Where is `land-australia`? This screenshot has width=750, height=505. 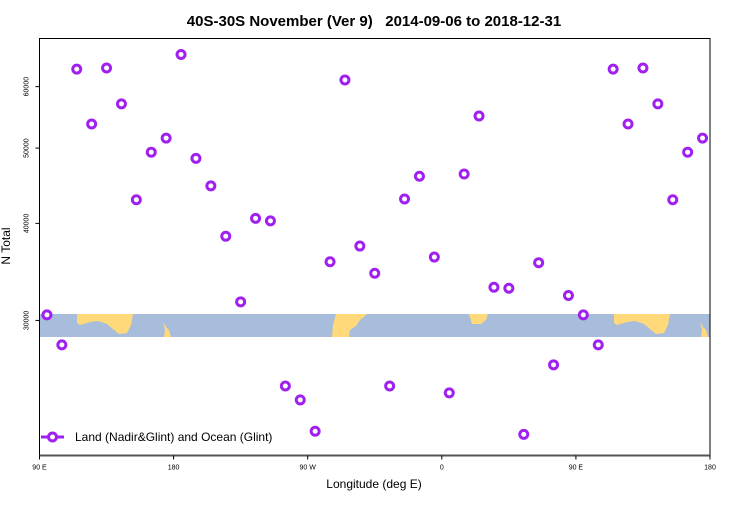
land-australia is located at coordinates (105, 324).